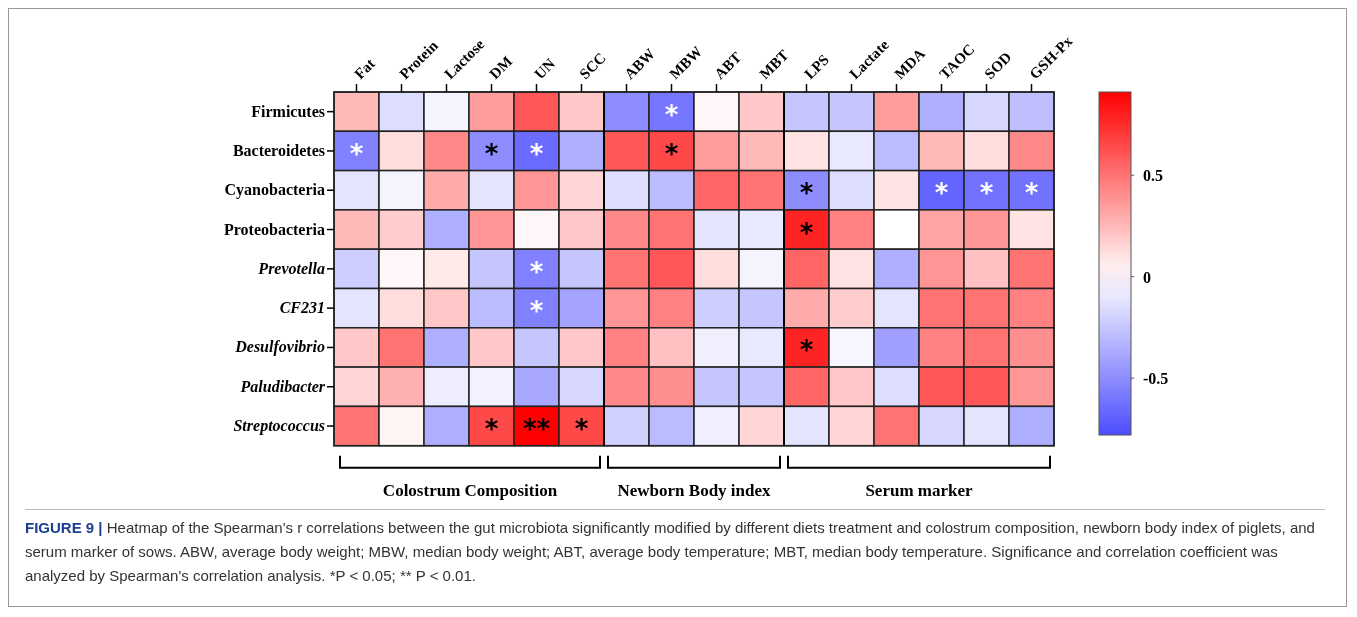 The width and height of the screenshot is (1357, 617). I want to click on color-bar-label: 0, so click(1147, 277).